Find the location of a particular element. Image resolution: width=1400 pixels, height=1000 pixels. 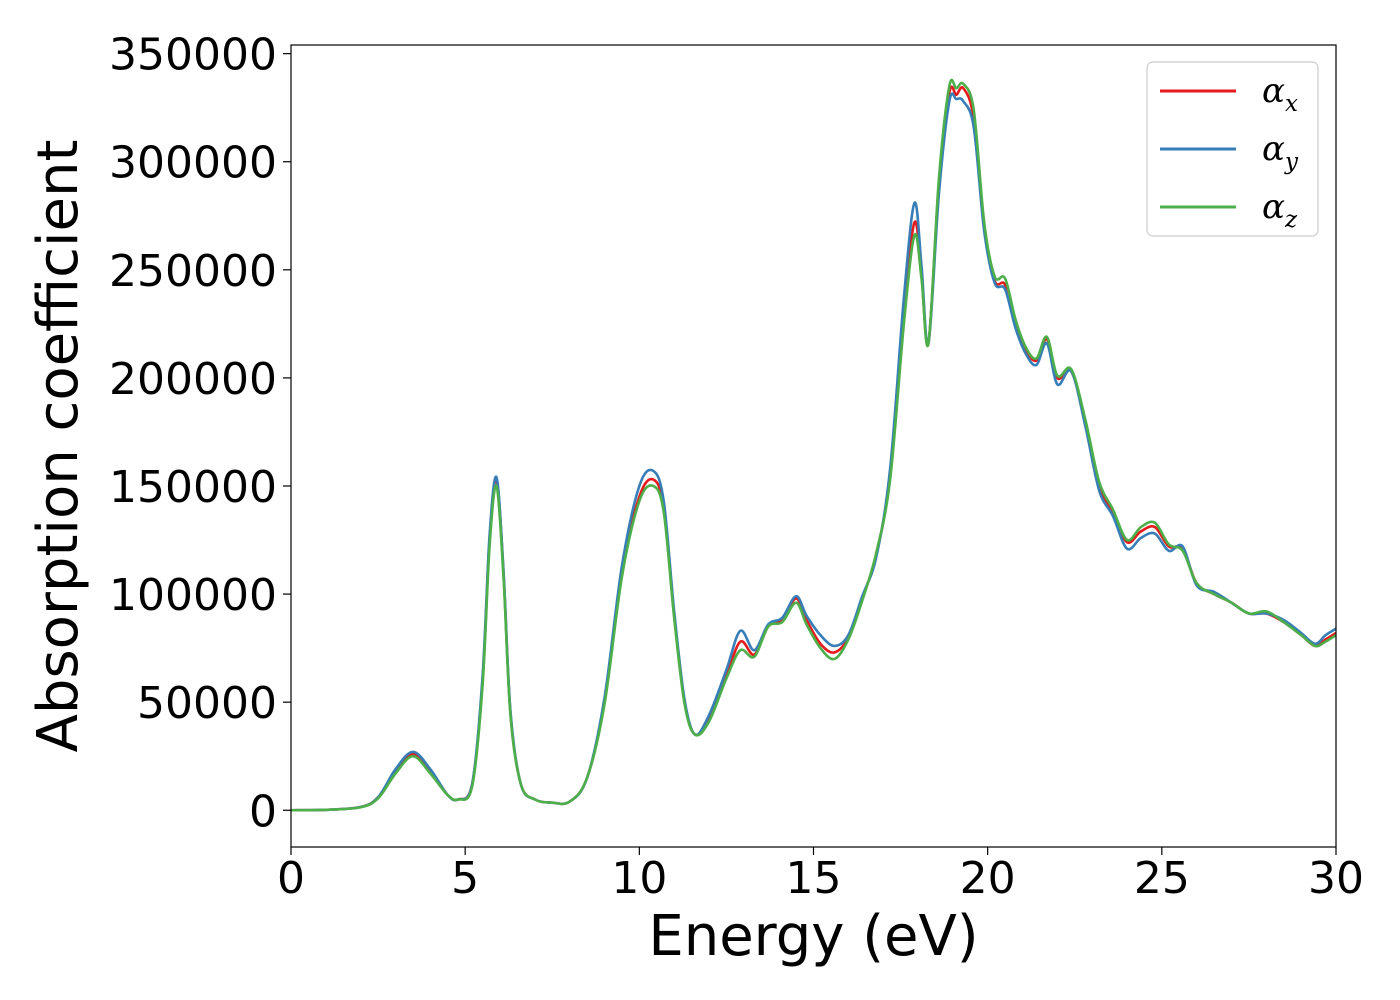

y-tick-label: 200000 is located at coordinates (193, 379).